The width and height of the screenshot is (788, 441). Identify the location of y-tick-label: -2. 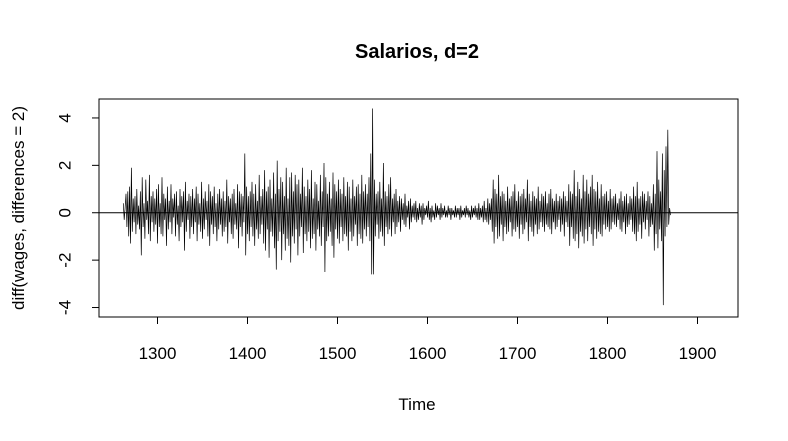
(64, 260).